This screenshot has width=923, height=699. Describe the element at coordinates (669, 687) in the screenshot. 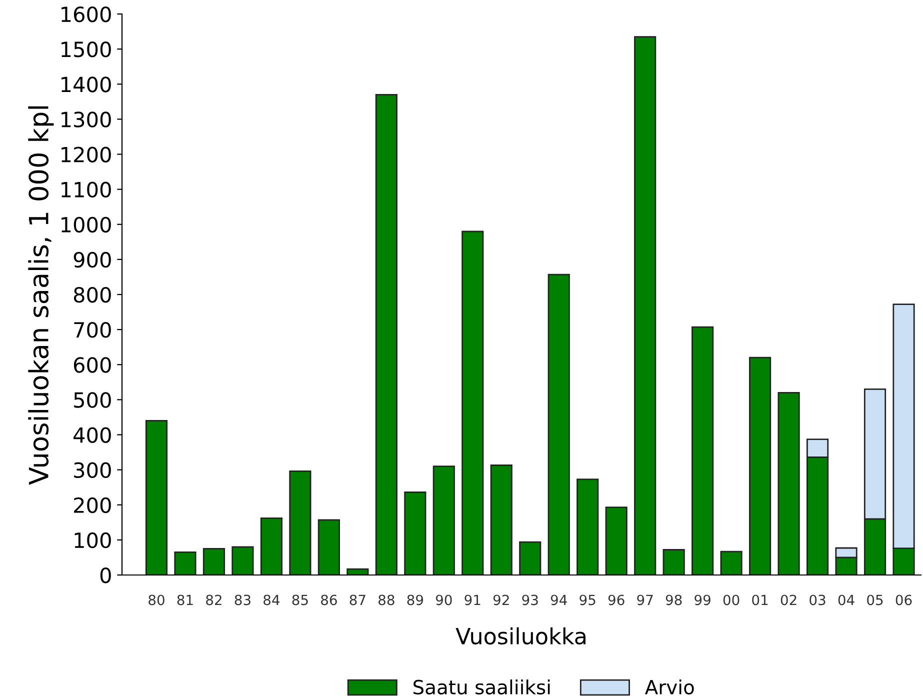

I see `legend-label: Arvio` at that location.